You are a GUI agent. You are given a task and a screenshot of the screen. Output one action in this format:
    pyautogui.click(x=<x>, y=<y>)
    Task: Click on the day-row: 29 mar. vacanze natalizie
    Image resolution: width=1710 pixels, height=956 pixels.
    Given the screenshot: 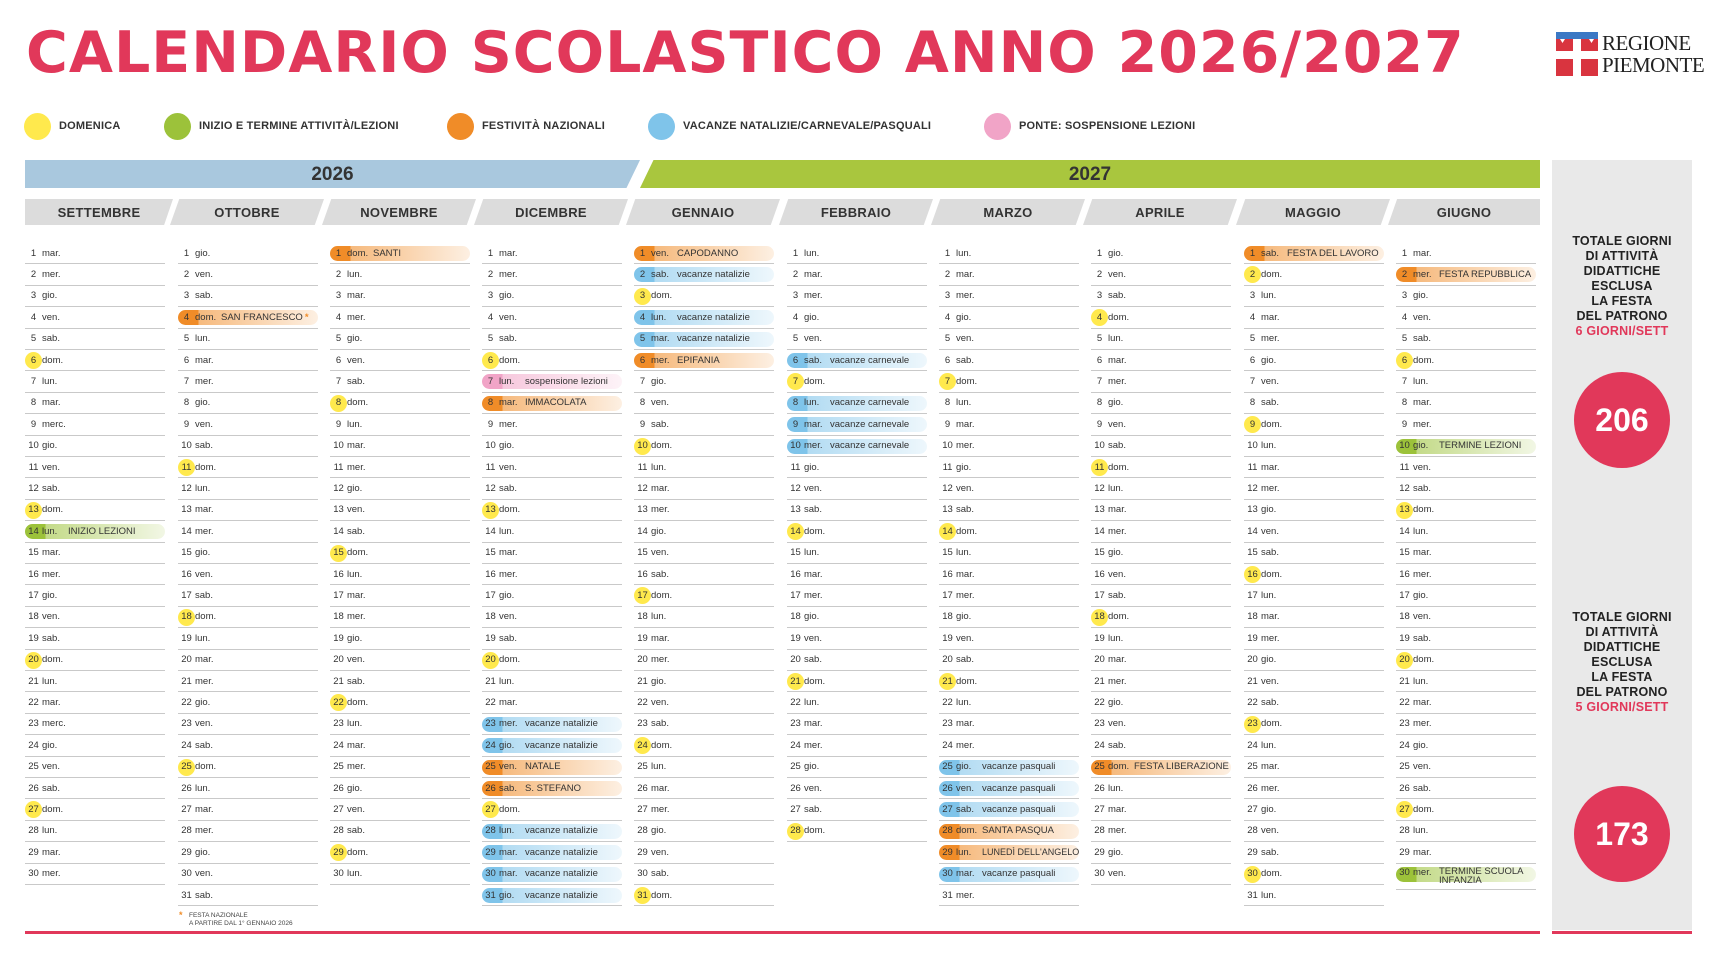 What is the action you would take?
    pyautogui.click(x=552, y=853)
    